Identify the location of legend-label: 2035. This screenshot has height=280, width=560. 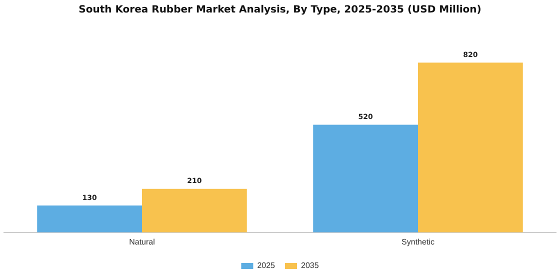
(310, 265).